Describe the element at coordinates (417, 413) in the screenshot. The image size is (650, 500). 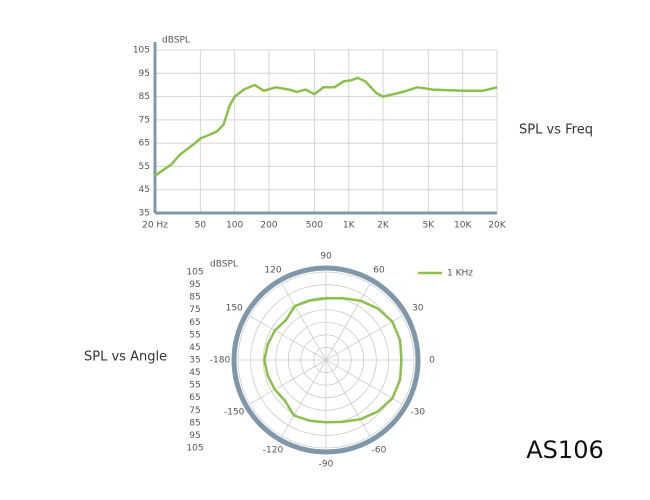
I see `theta-tick-label: -30` at that location.